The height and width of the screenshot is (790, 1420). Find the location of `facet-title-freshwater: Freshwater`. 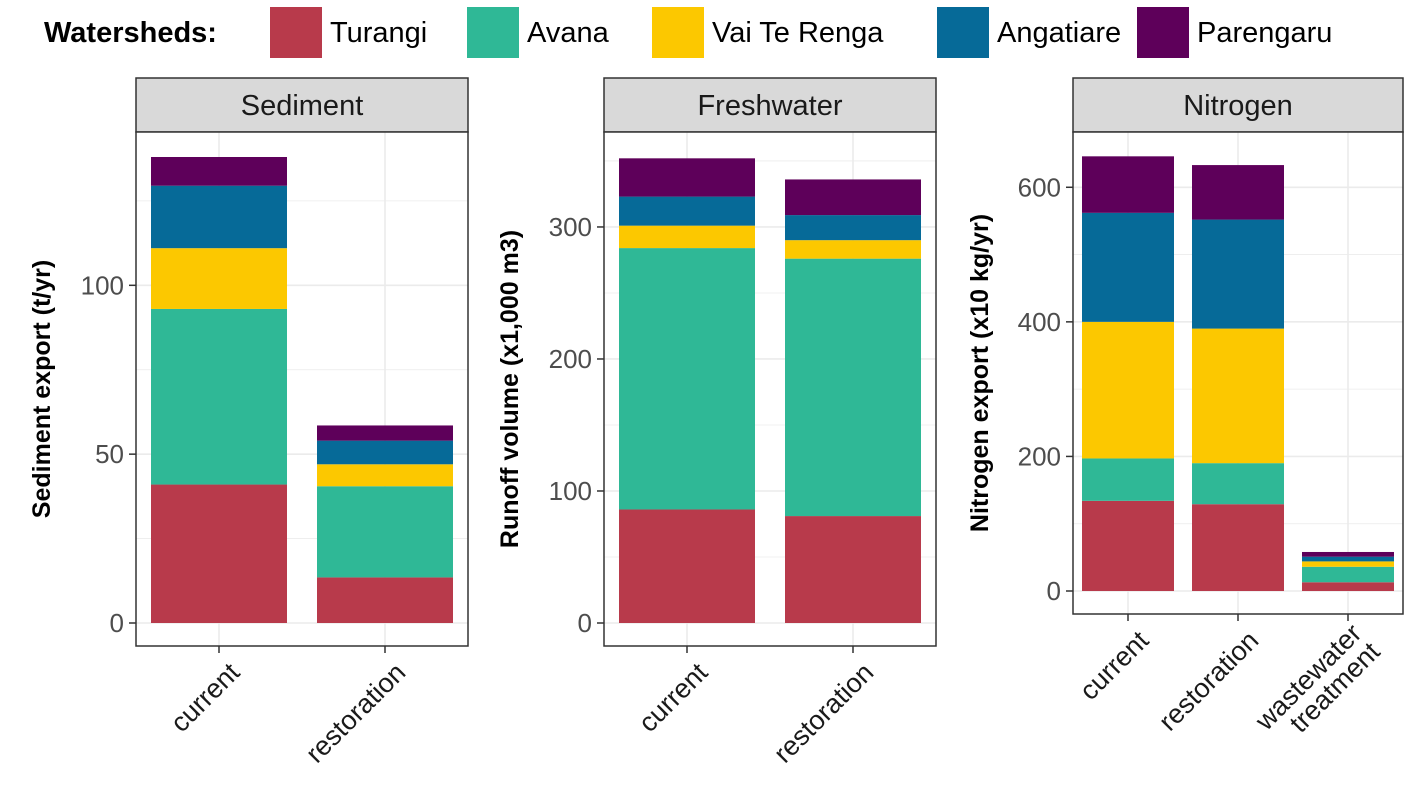

facet-title-freshwater: Freshwater is located at coordinates (769, 106).